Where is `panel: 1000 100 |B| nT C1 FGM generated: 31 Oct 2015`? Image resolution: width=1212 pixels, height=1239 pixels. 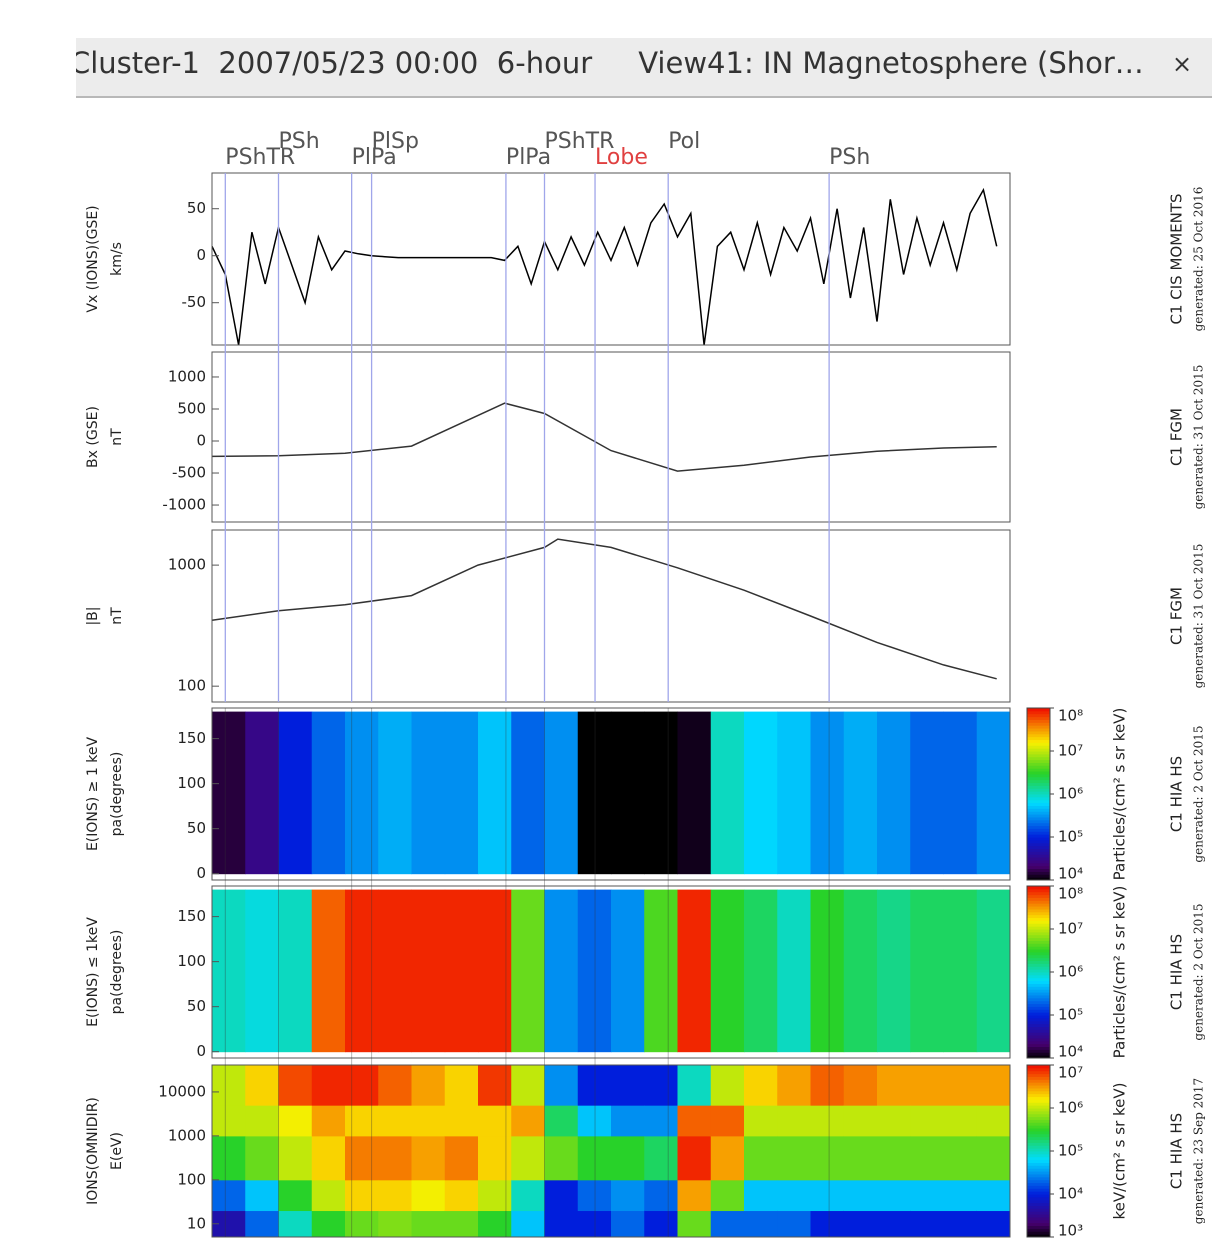 panel: 1000 100 |B| nT C1 FGM generated: 31 Oct 2015 is located at coordinates (645, 616).